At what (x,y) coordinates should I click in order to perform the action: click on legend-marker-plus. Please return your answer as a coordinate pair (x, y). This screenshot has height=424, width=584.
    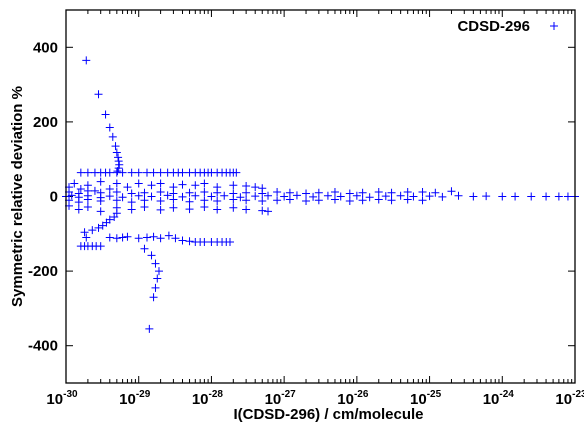
    Looking at the image, I should click on (554, 26).